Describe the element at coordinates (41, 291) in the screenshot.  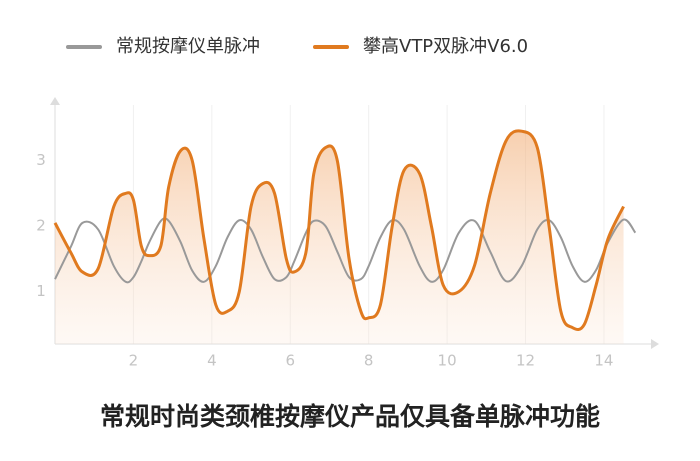
I see `y-tick-label: 1` at that location.